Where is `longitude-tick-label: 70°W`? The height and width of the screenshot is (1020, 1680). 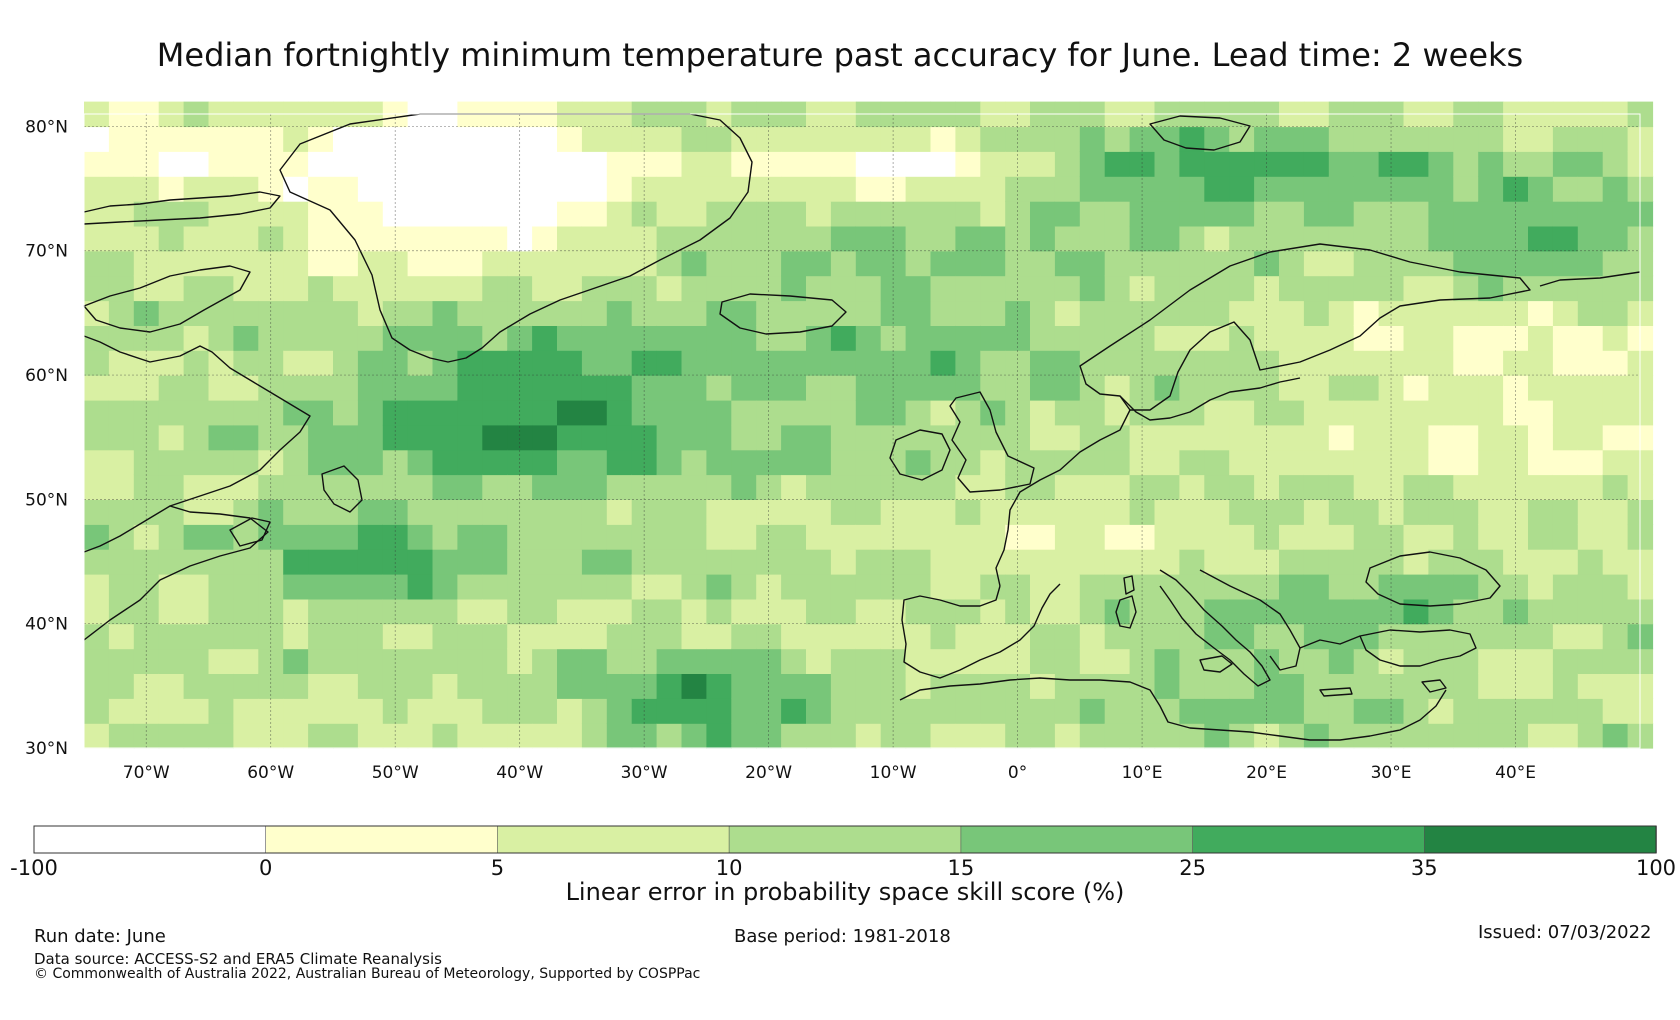 longitude-tick-label: 70°W is located at coordinates (146, 771).